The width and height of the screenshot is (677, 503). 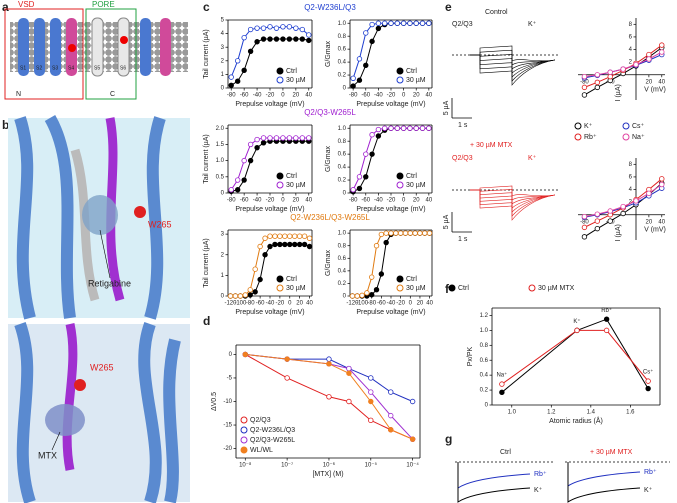 I want to click on legend-label: Cs⁺, so click(x=638, y=126).